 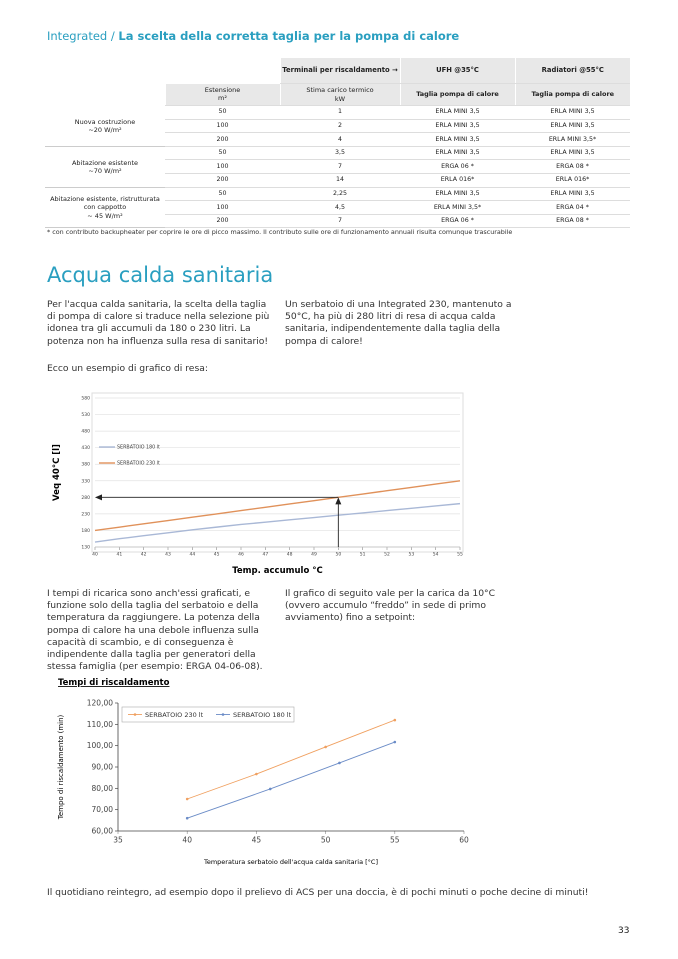 I want to click on section-name: Integrated, so click(x=77, y=36).